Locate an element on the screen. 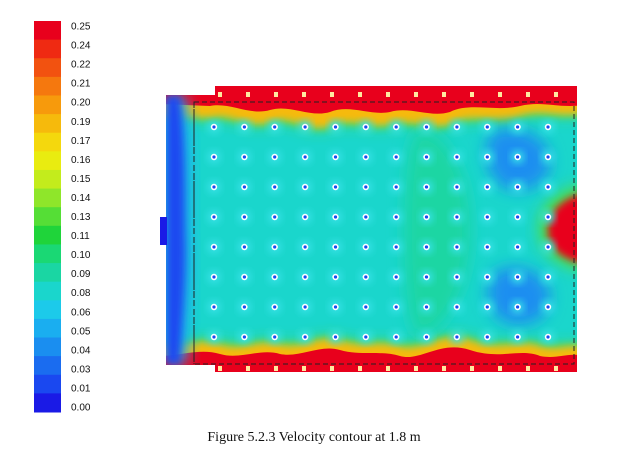 The width and height of the screenshot is (628, 465). colorbar-tick-label: 0.24 is located at coordinates (81, 46).